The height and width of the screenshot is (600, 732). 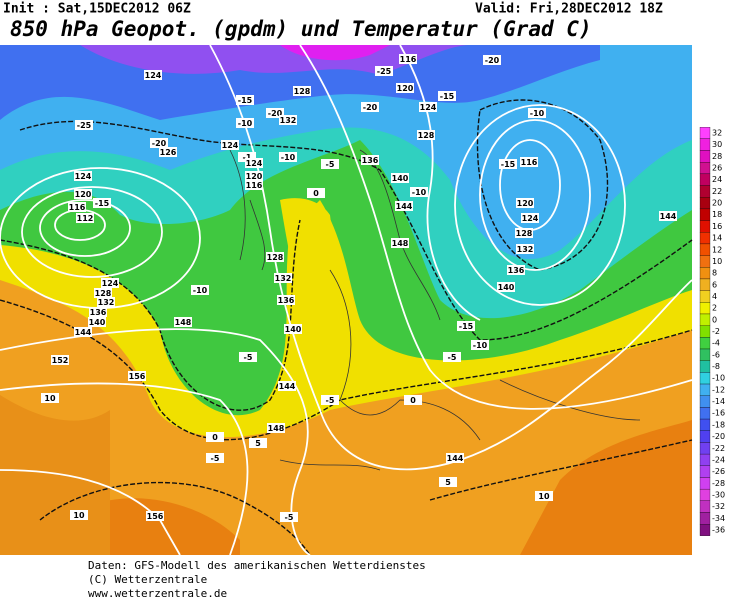 What do you see at coordinates (716, 343) in the screenshot?
I see `colorbar-label: -4` at bounding box center [716, 343].